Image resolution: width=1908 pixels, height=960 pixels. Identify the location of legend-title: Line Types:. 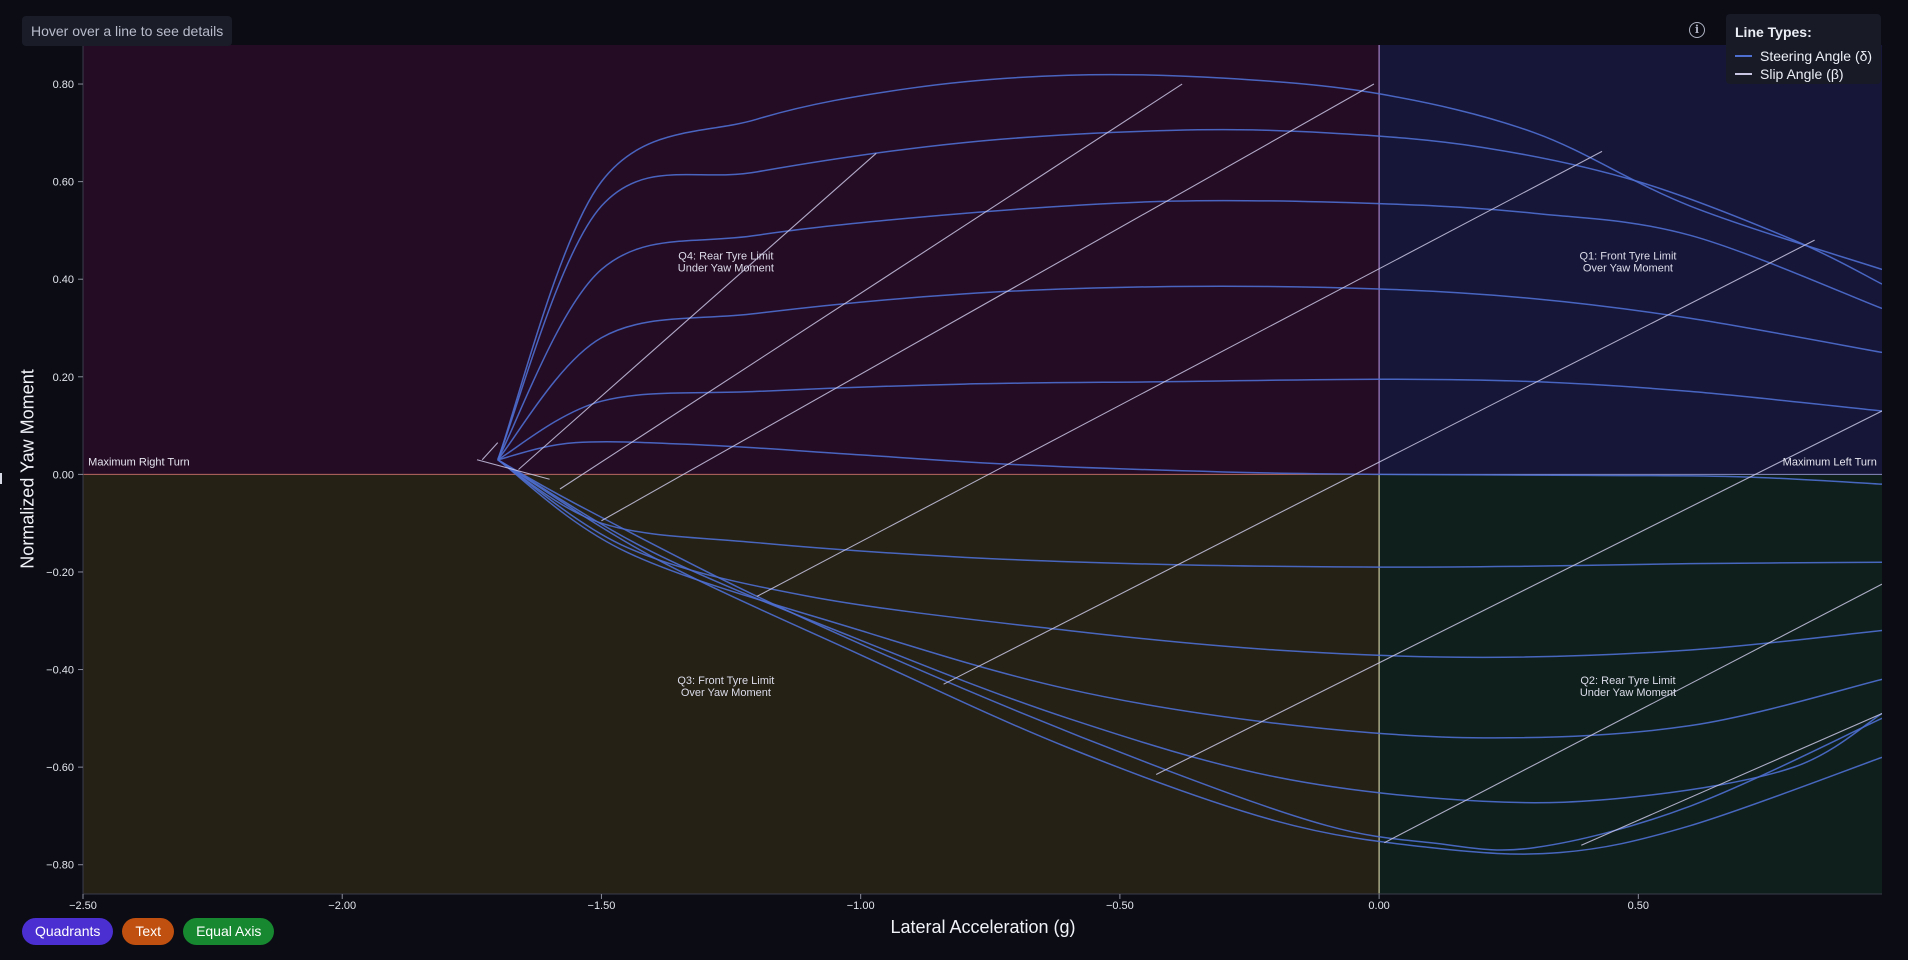
(1773, 32).